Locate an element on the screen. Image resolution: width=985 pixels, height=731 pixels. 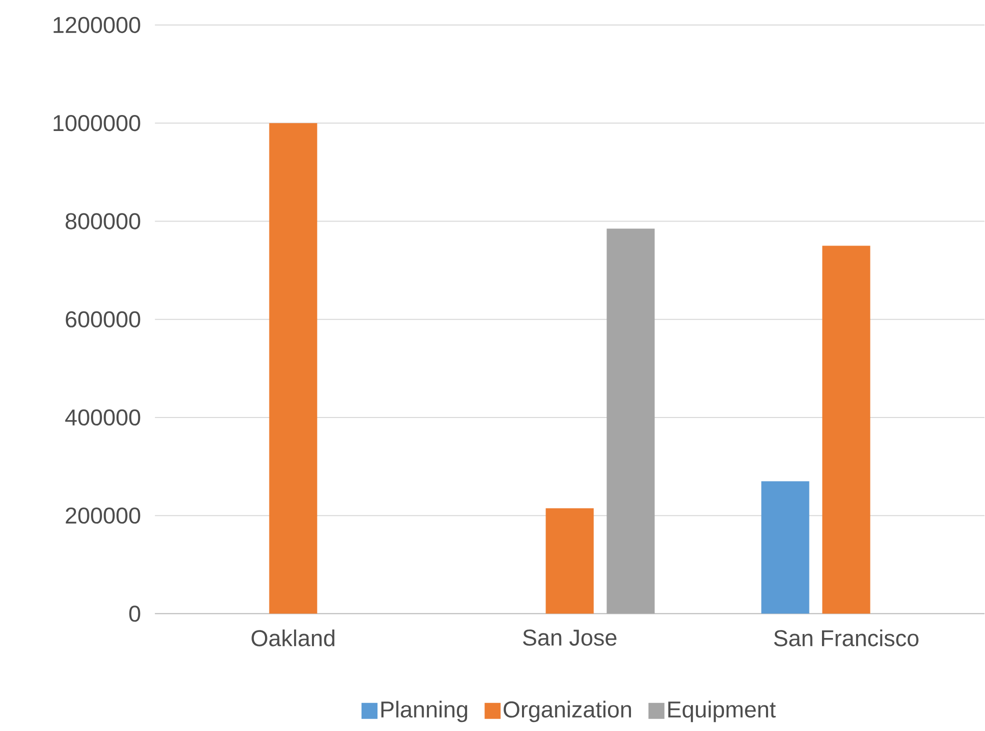
y-tick-label: 1200000 is located at coordinates (97, 25).